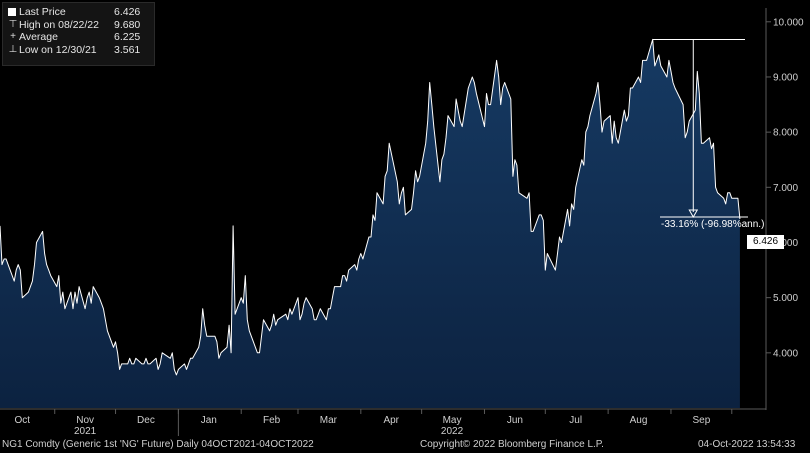 This screenshot has width=810, height=453. Describe the element at coordinates (13, 37) in the screenshot. I see `average-marker-icon: +` at that location.